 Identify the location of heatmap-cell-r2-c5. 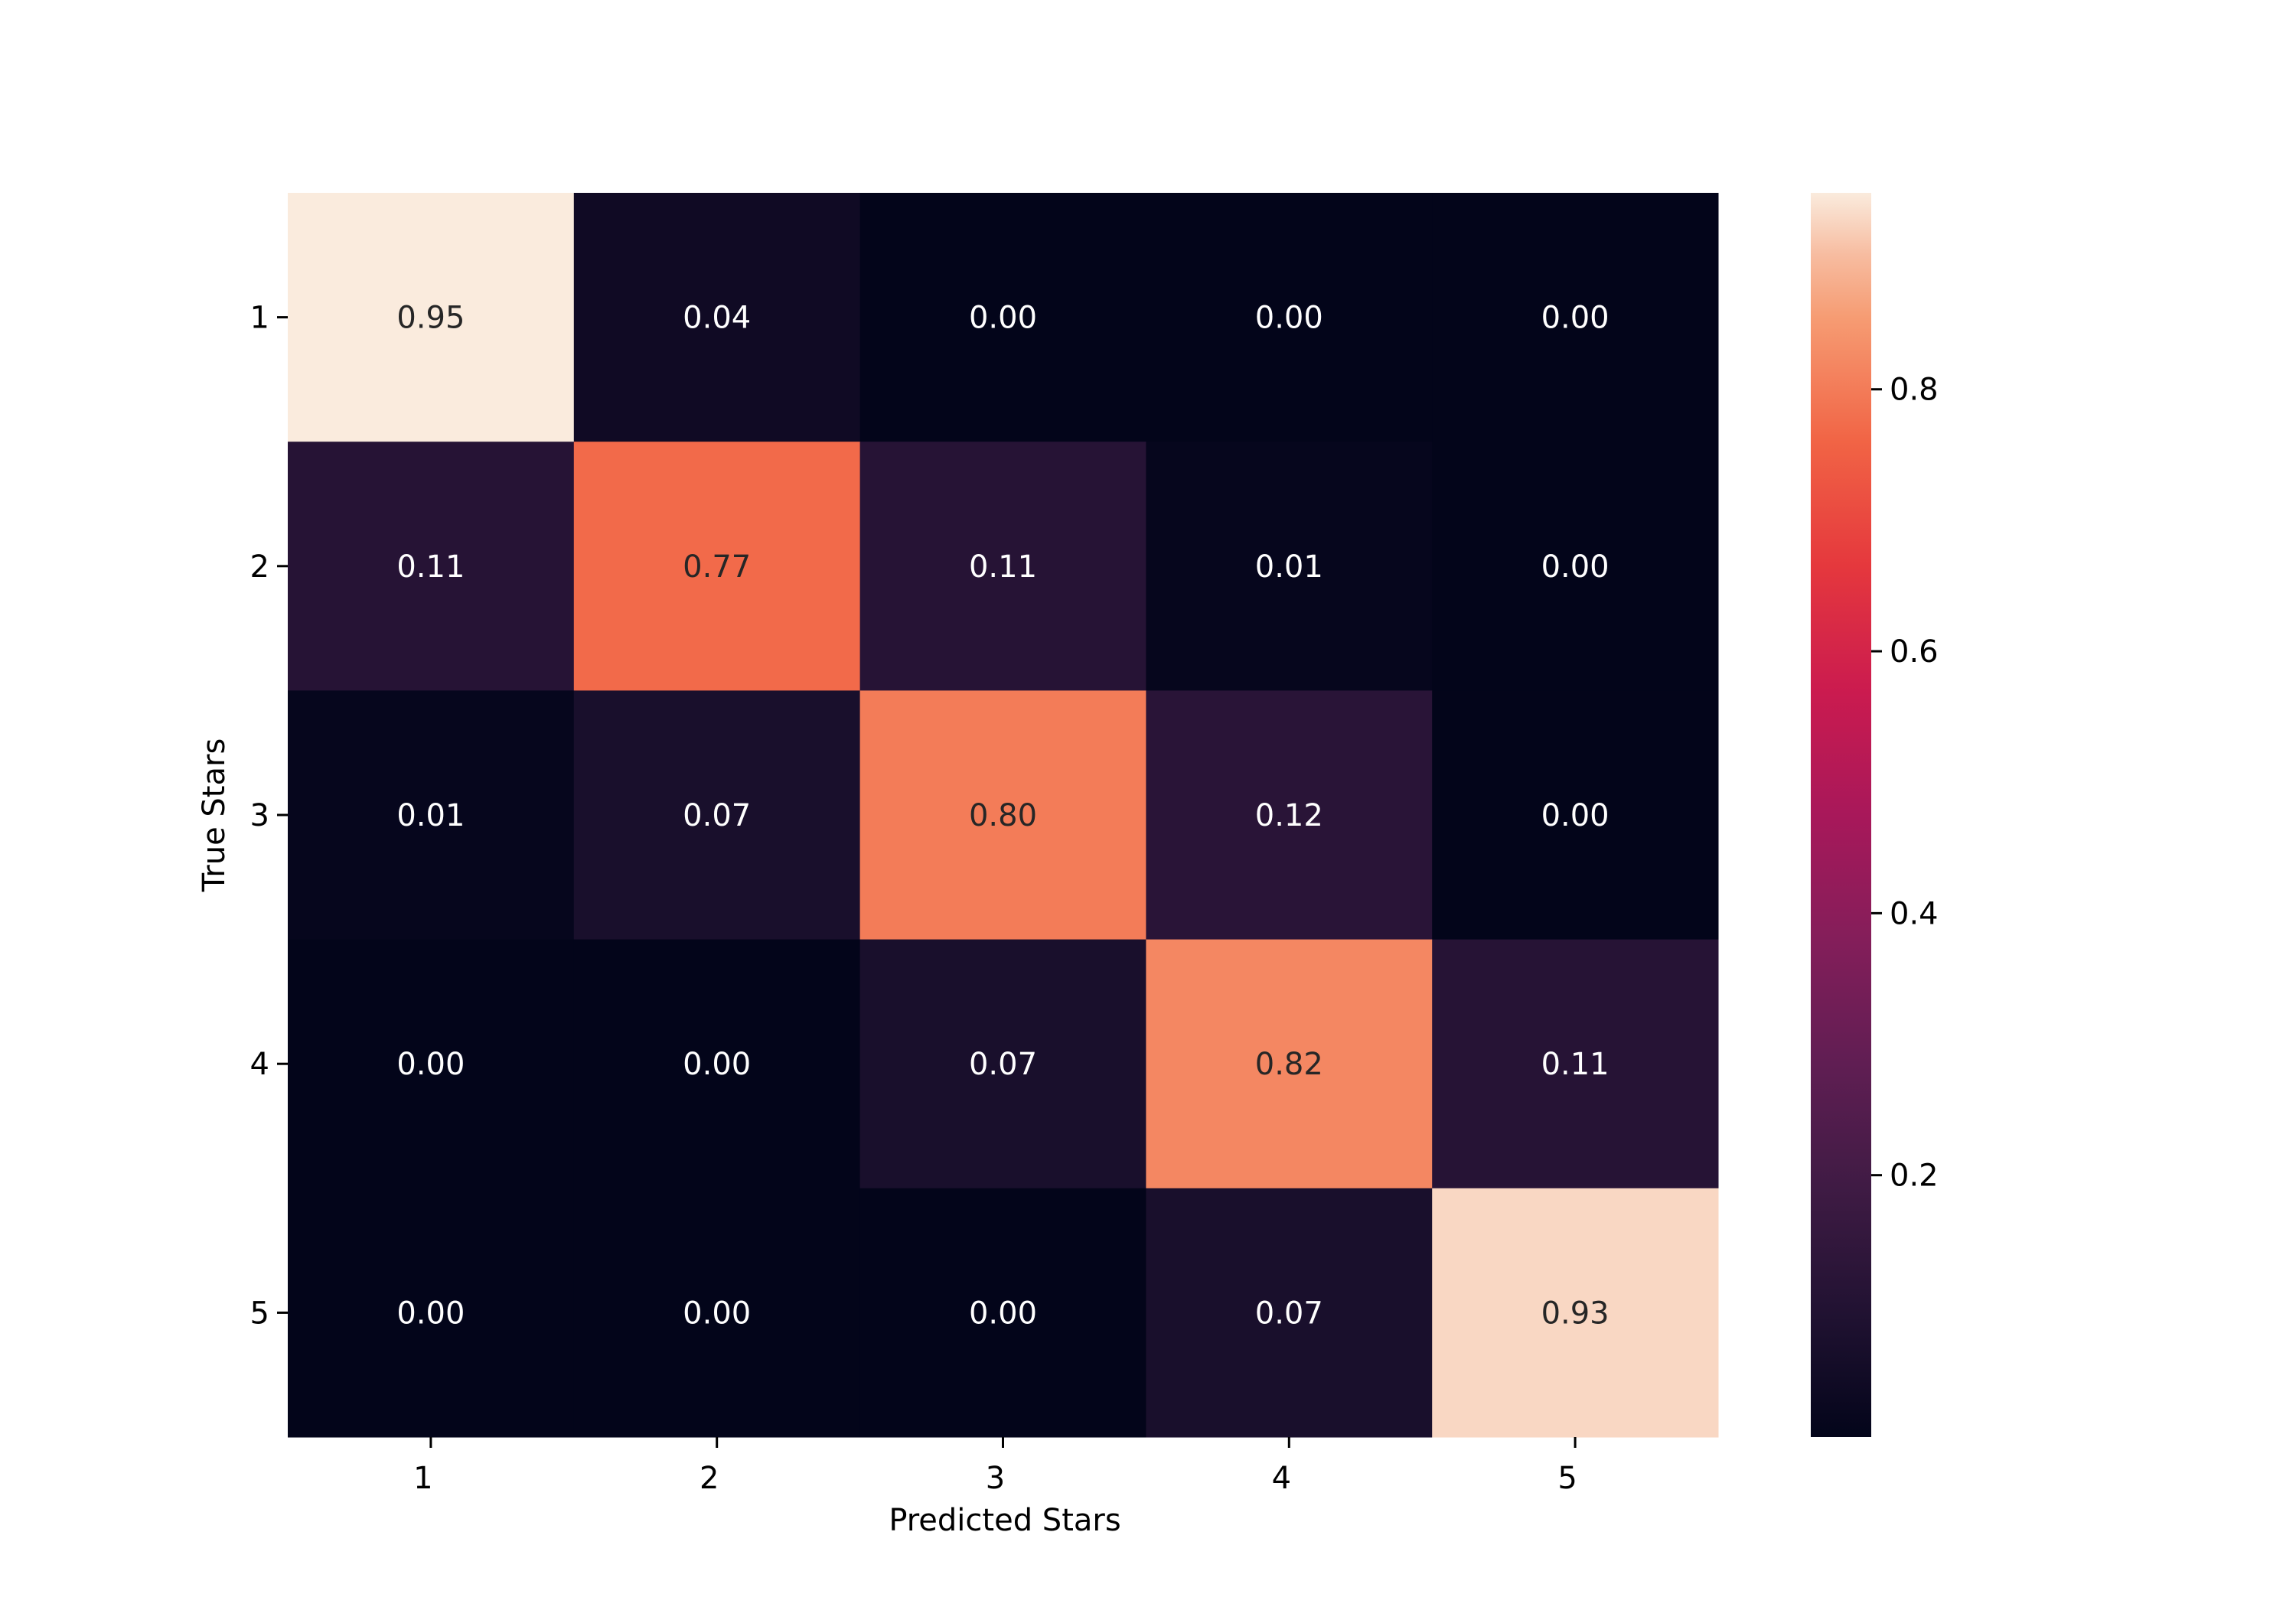
(1575, 566).